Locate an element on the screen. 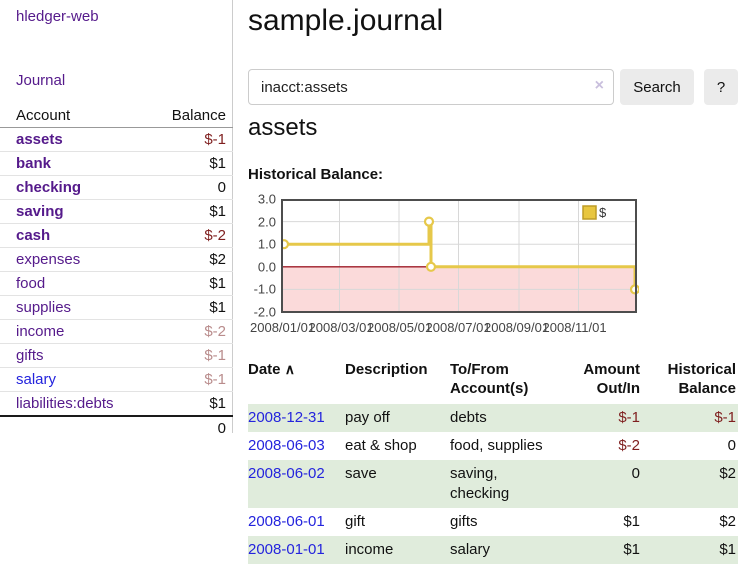 This screenshot has width=742, height=582. transaction-description: pay off is located at coordinates (397, 418).